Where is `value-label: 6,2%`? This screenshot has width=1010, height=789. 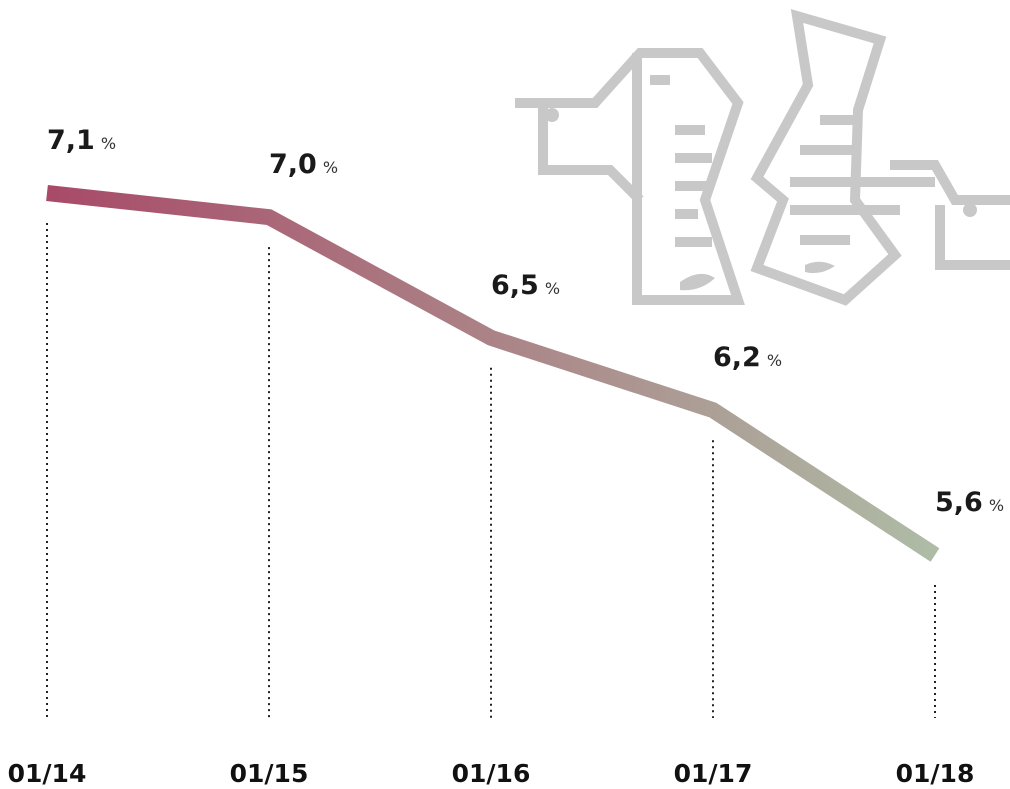 value-label: 6,2% is located at coordinates (747, 357).